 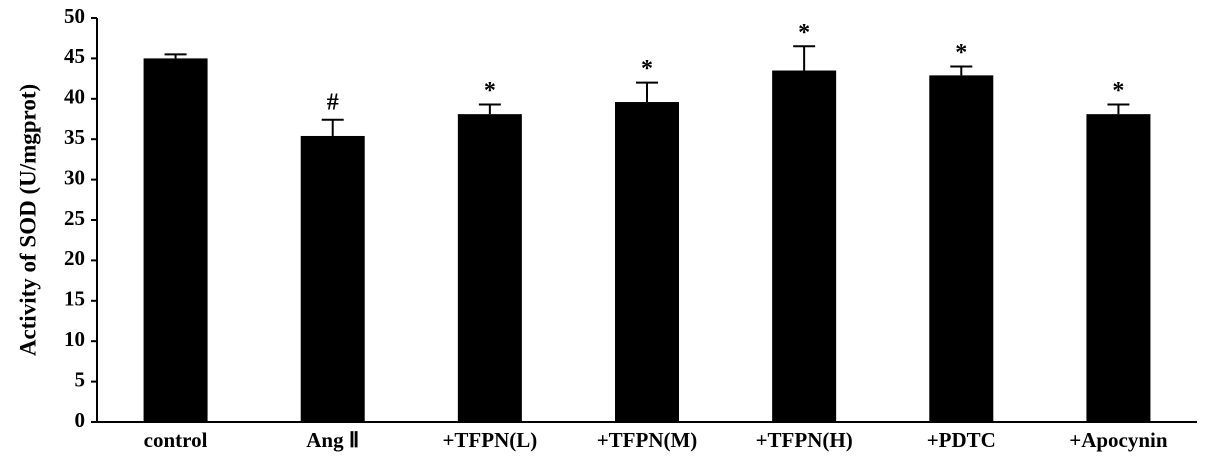 I want to click on x-tick-label: control, so click(x=176, y=440).